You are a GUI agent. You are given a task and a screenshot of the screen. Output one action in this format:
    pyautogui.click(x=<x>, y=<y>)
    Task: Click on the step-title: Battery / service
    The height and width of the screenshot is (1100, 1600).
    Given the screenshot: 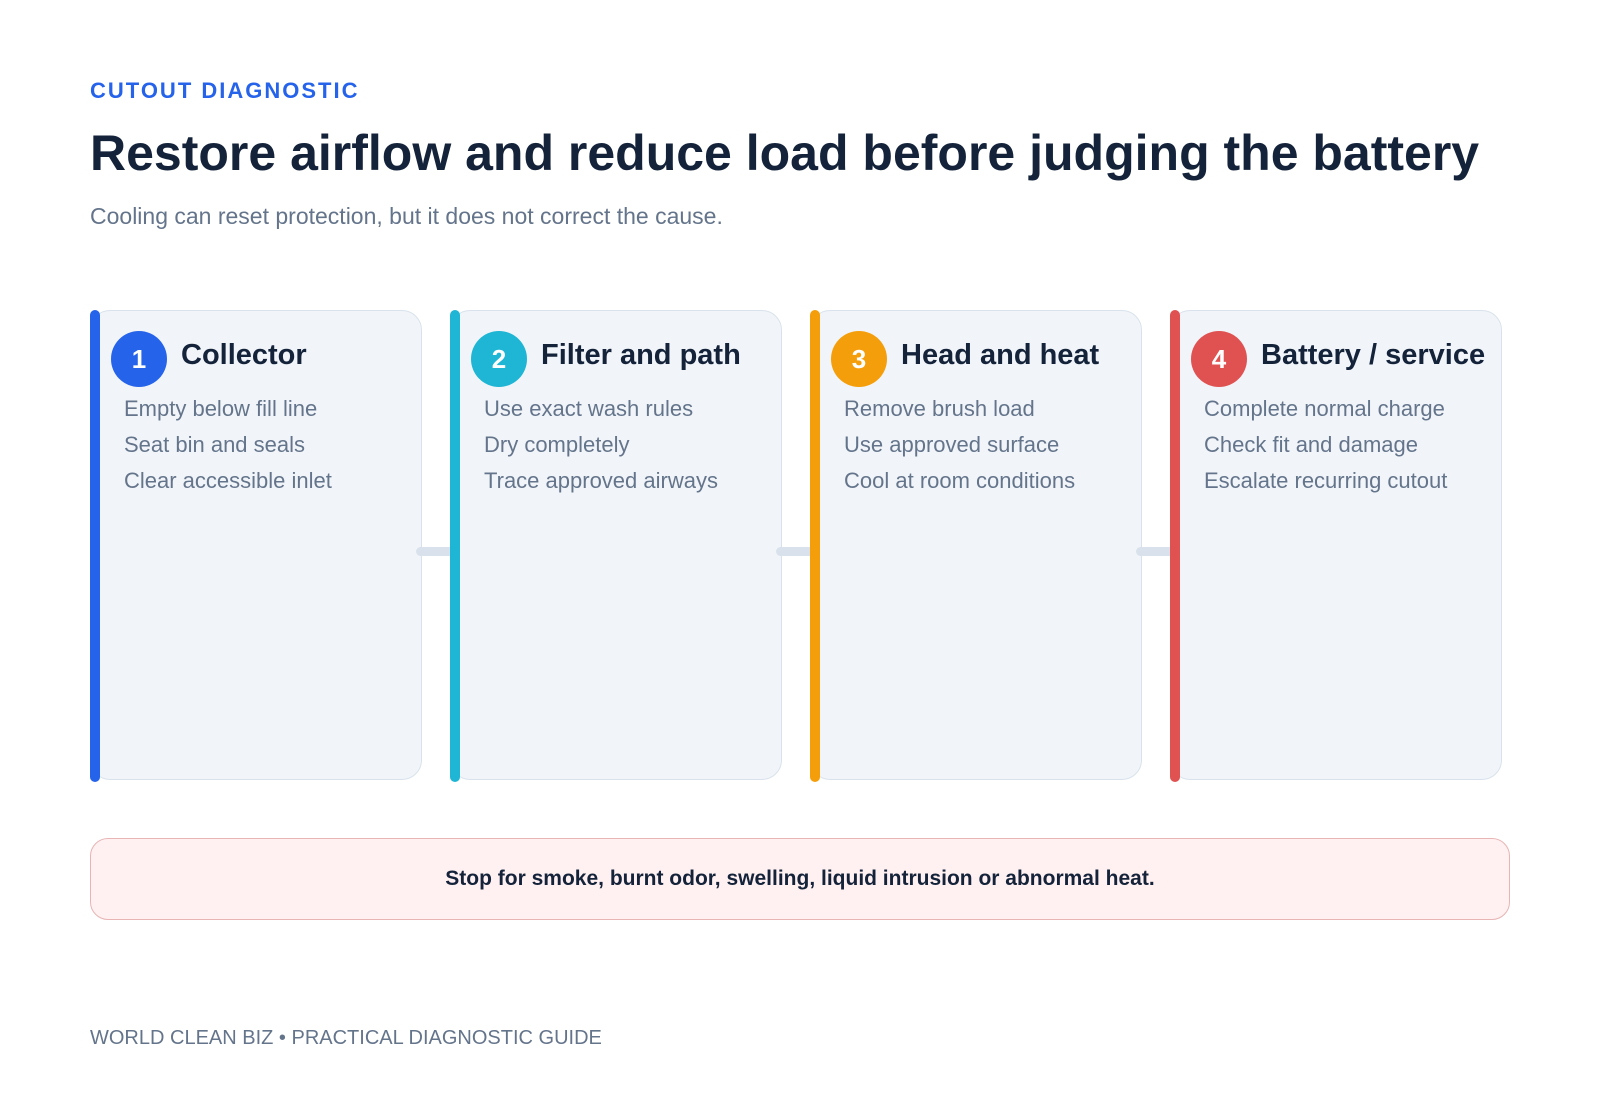 What is the action you would take?
    pyautogui.click(x=1373, y=355)
    